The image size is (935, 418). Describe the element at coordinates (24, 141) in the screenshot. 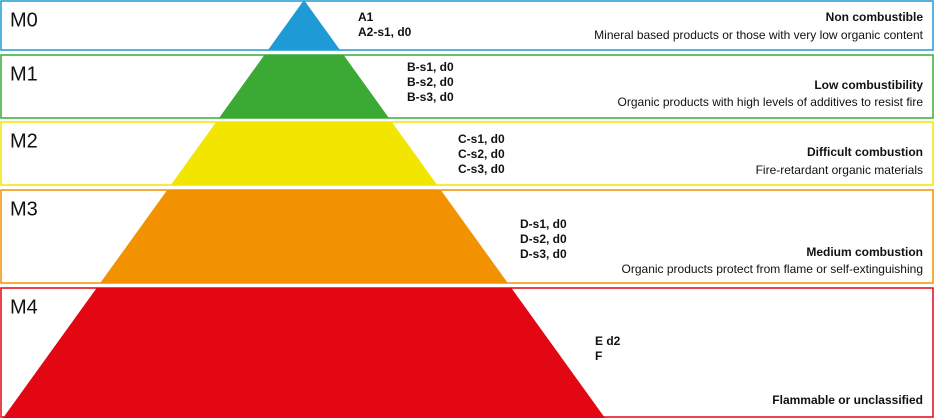

I see `level-label: M2` at that location.